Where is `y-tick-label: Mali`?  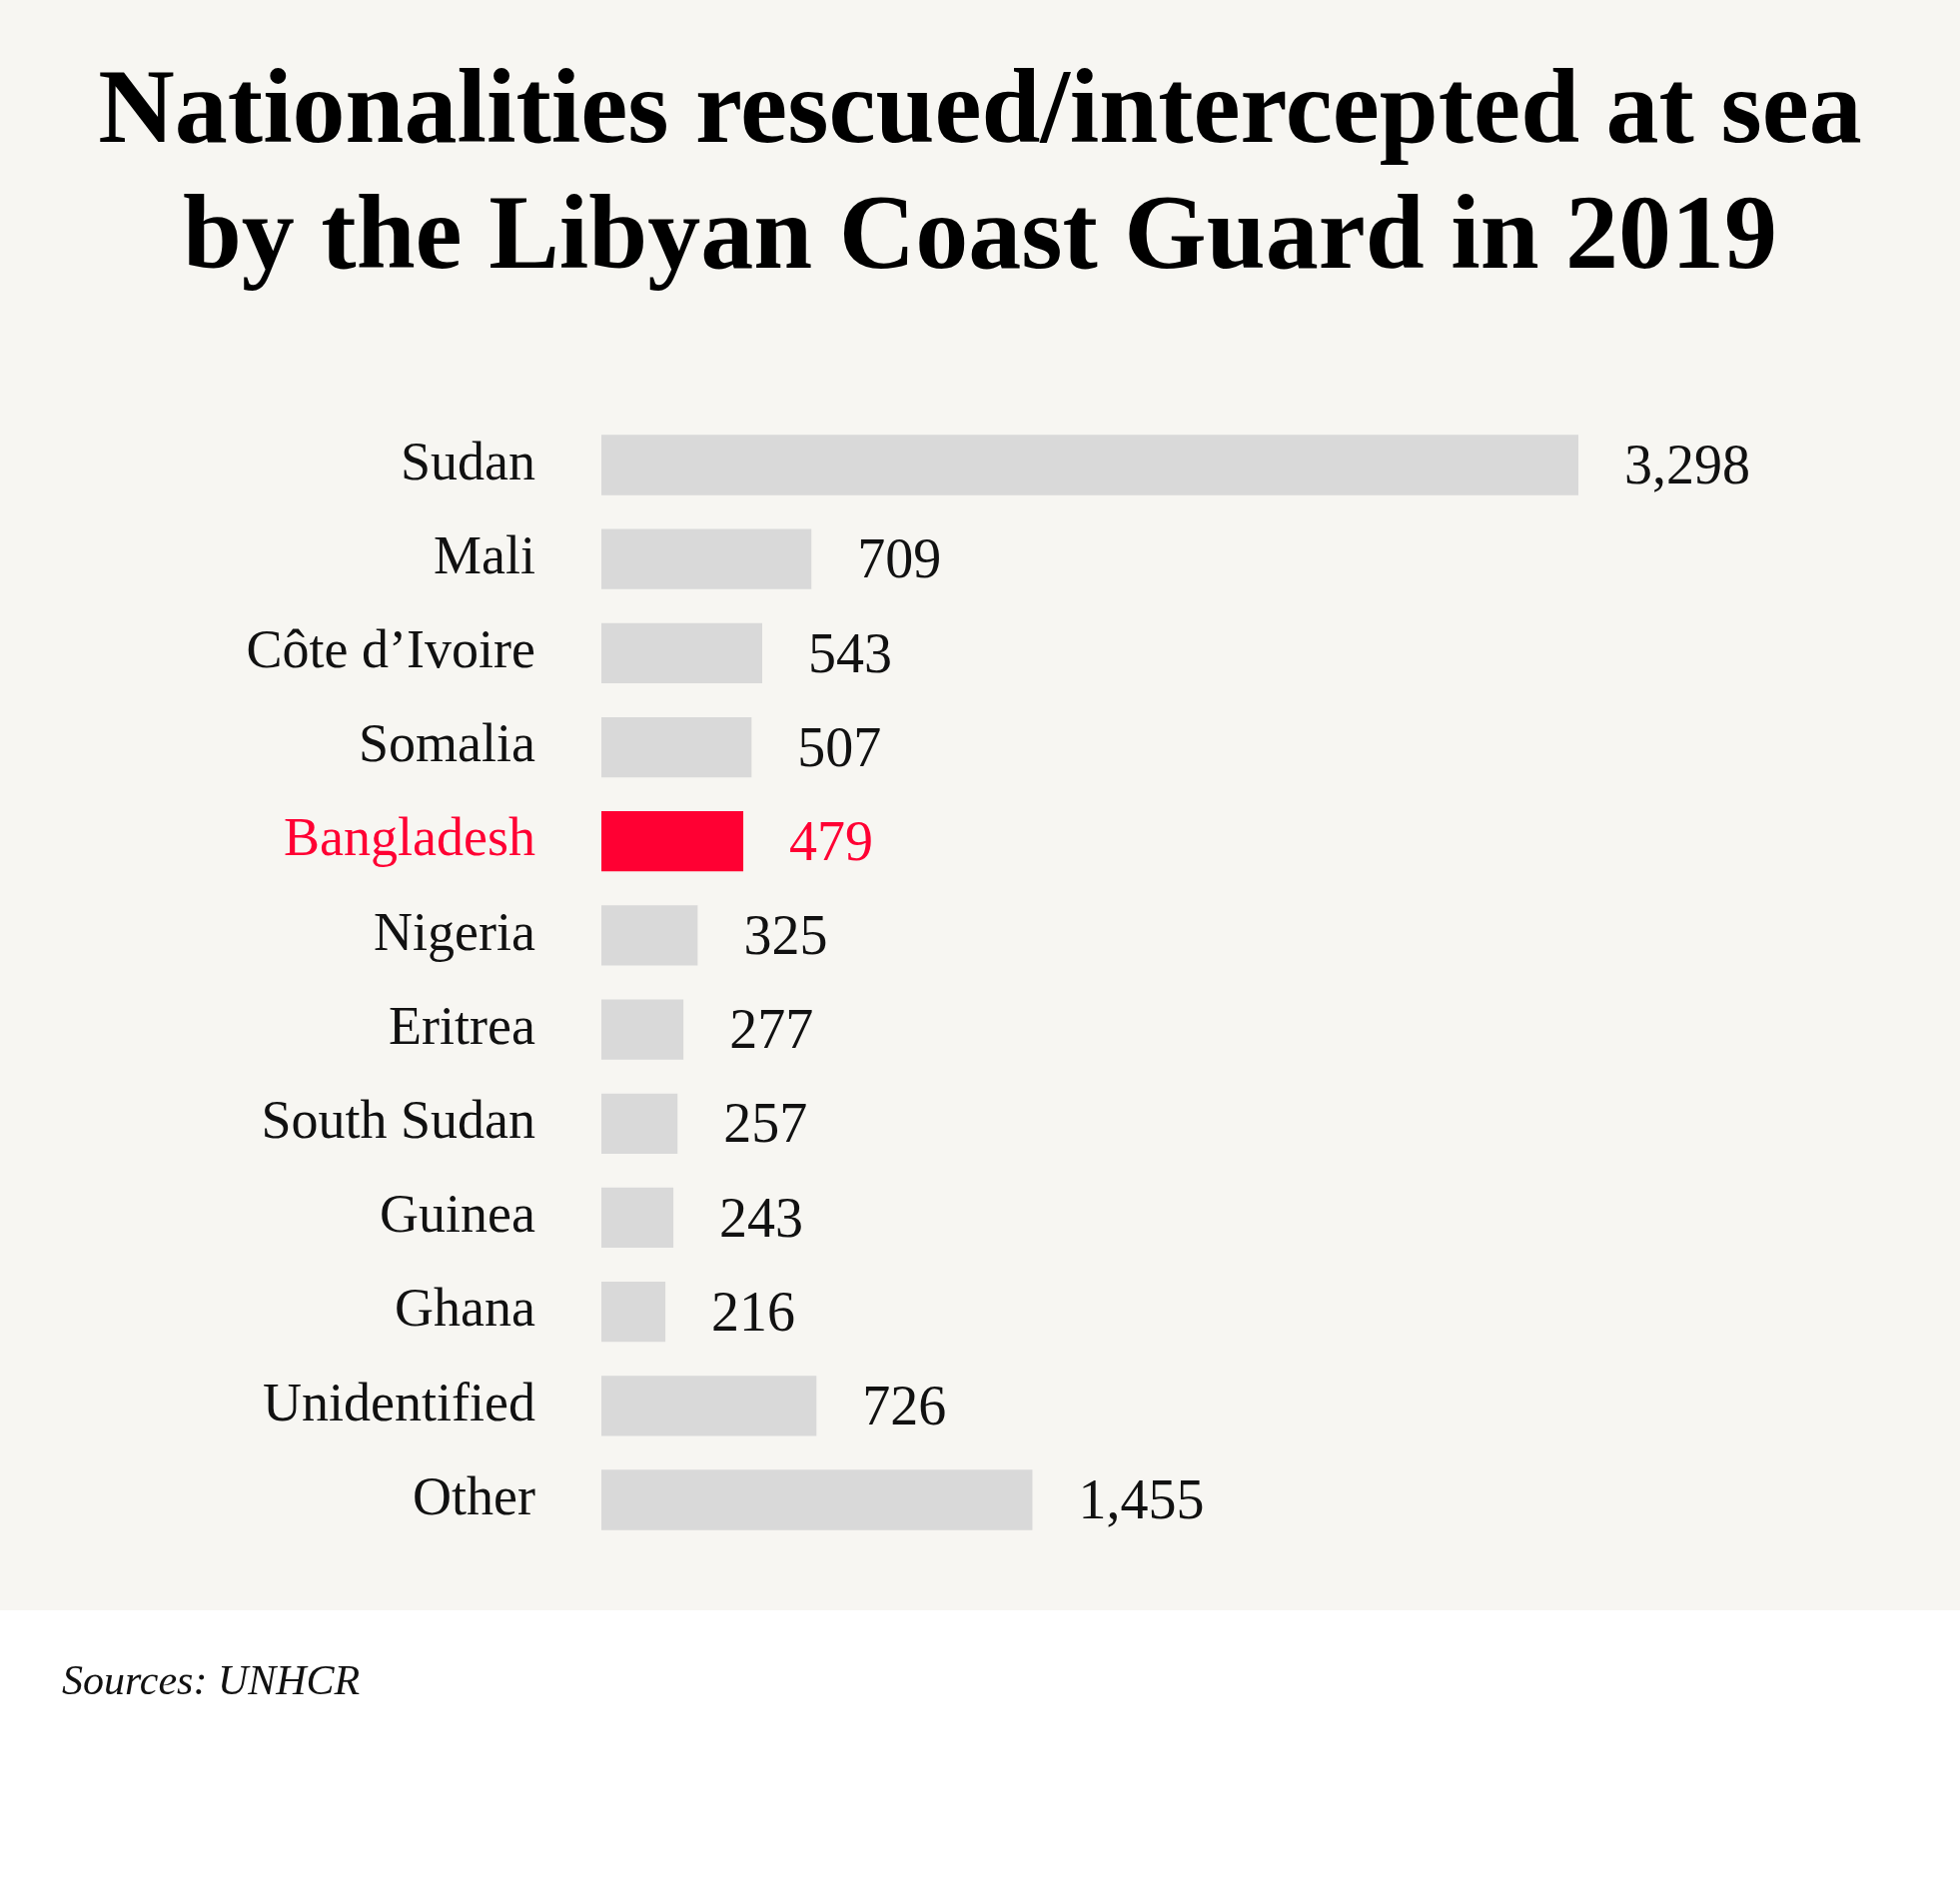
y-tick-label: Mali is located at coordinates (484, 554).